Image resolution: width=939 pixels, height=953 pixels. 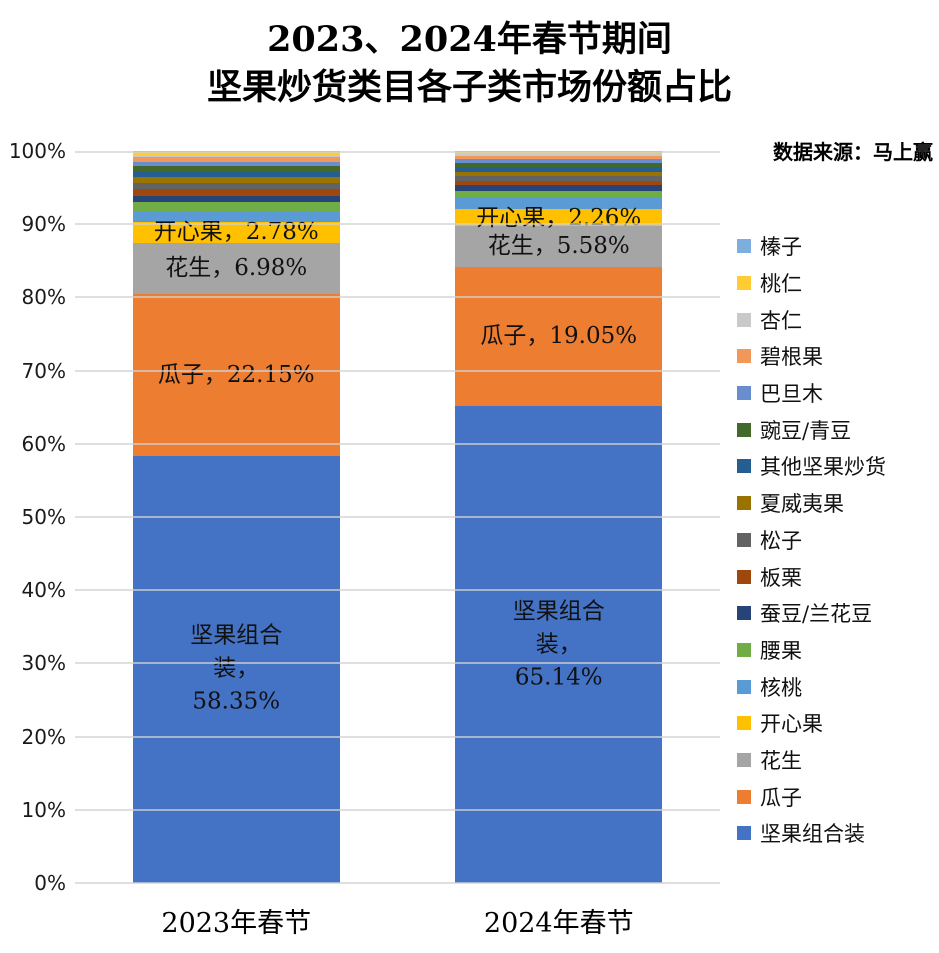 What do you see at coordinates (811, 576) in the screenshot?
I see `legend-item: 板栗` at bounding box center [811, 576].